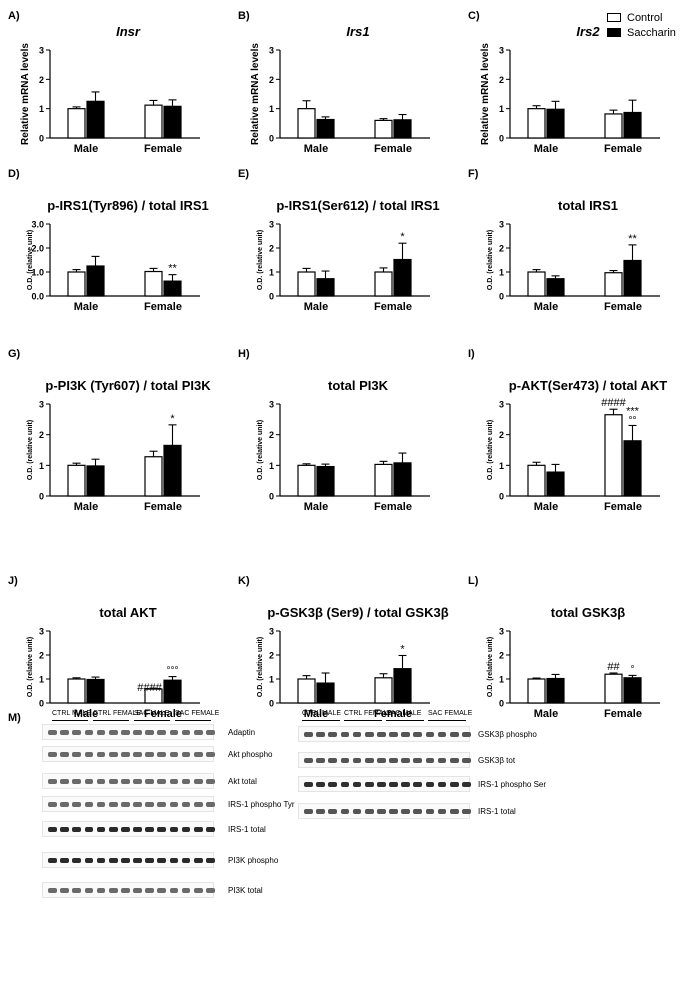 The height and width of the screenshot is (989, 700). What do you see at coordinates (37, 297) in the screenshot?
I see `y-tick-label: 0.0` at bounding box center [37, 297].